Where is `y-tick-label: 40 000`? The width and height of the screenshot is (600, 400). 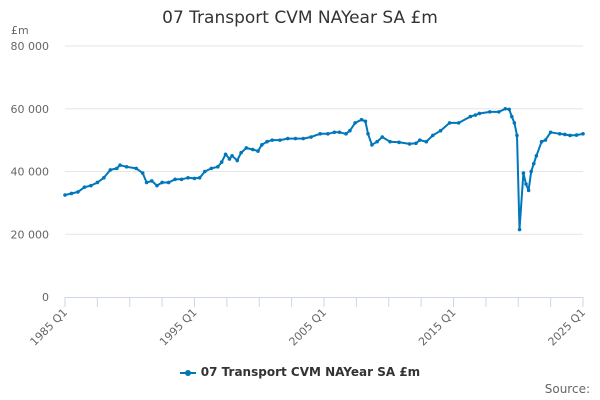 y-tick-label: 40 000 is located at coordinates (30, 172).